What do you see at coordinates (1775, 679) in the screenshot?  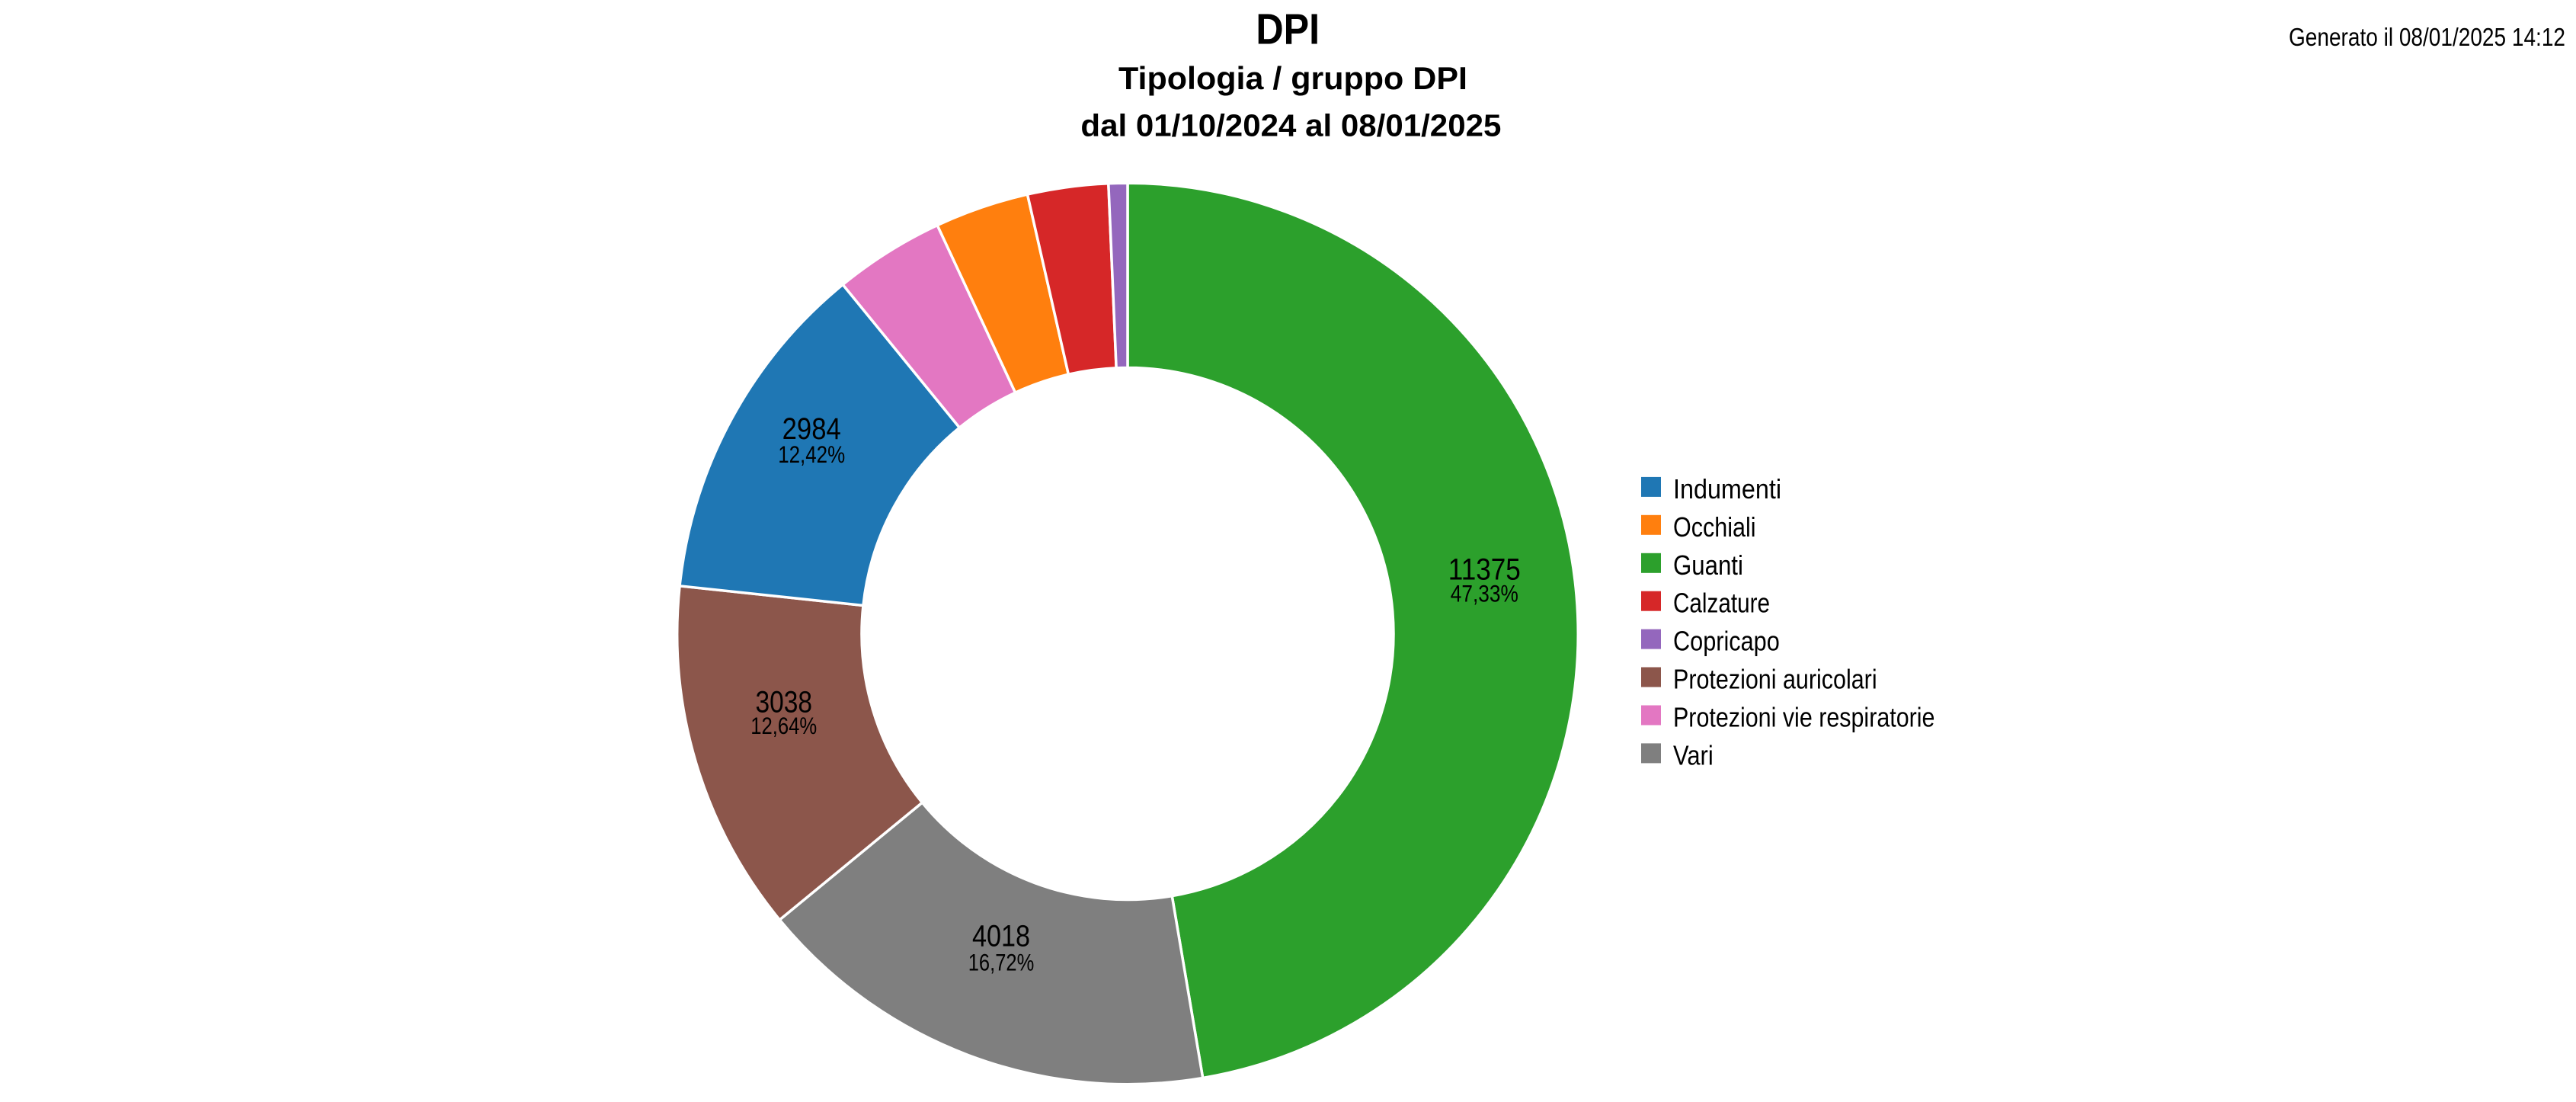 I see `svg-text: Protezioni auricolari` at bounding box center [1775, 679].